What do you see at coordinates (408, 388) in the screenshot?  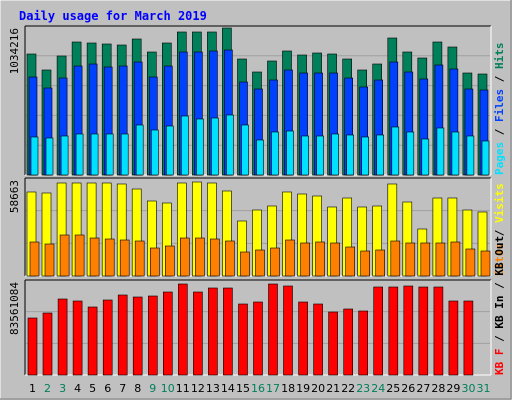 I see `day-label-26: 26` at bounding box center [408, 388].